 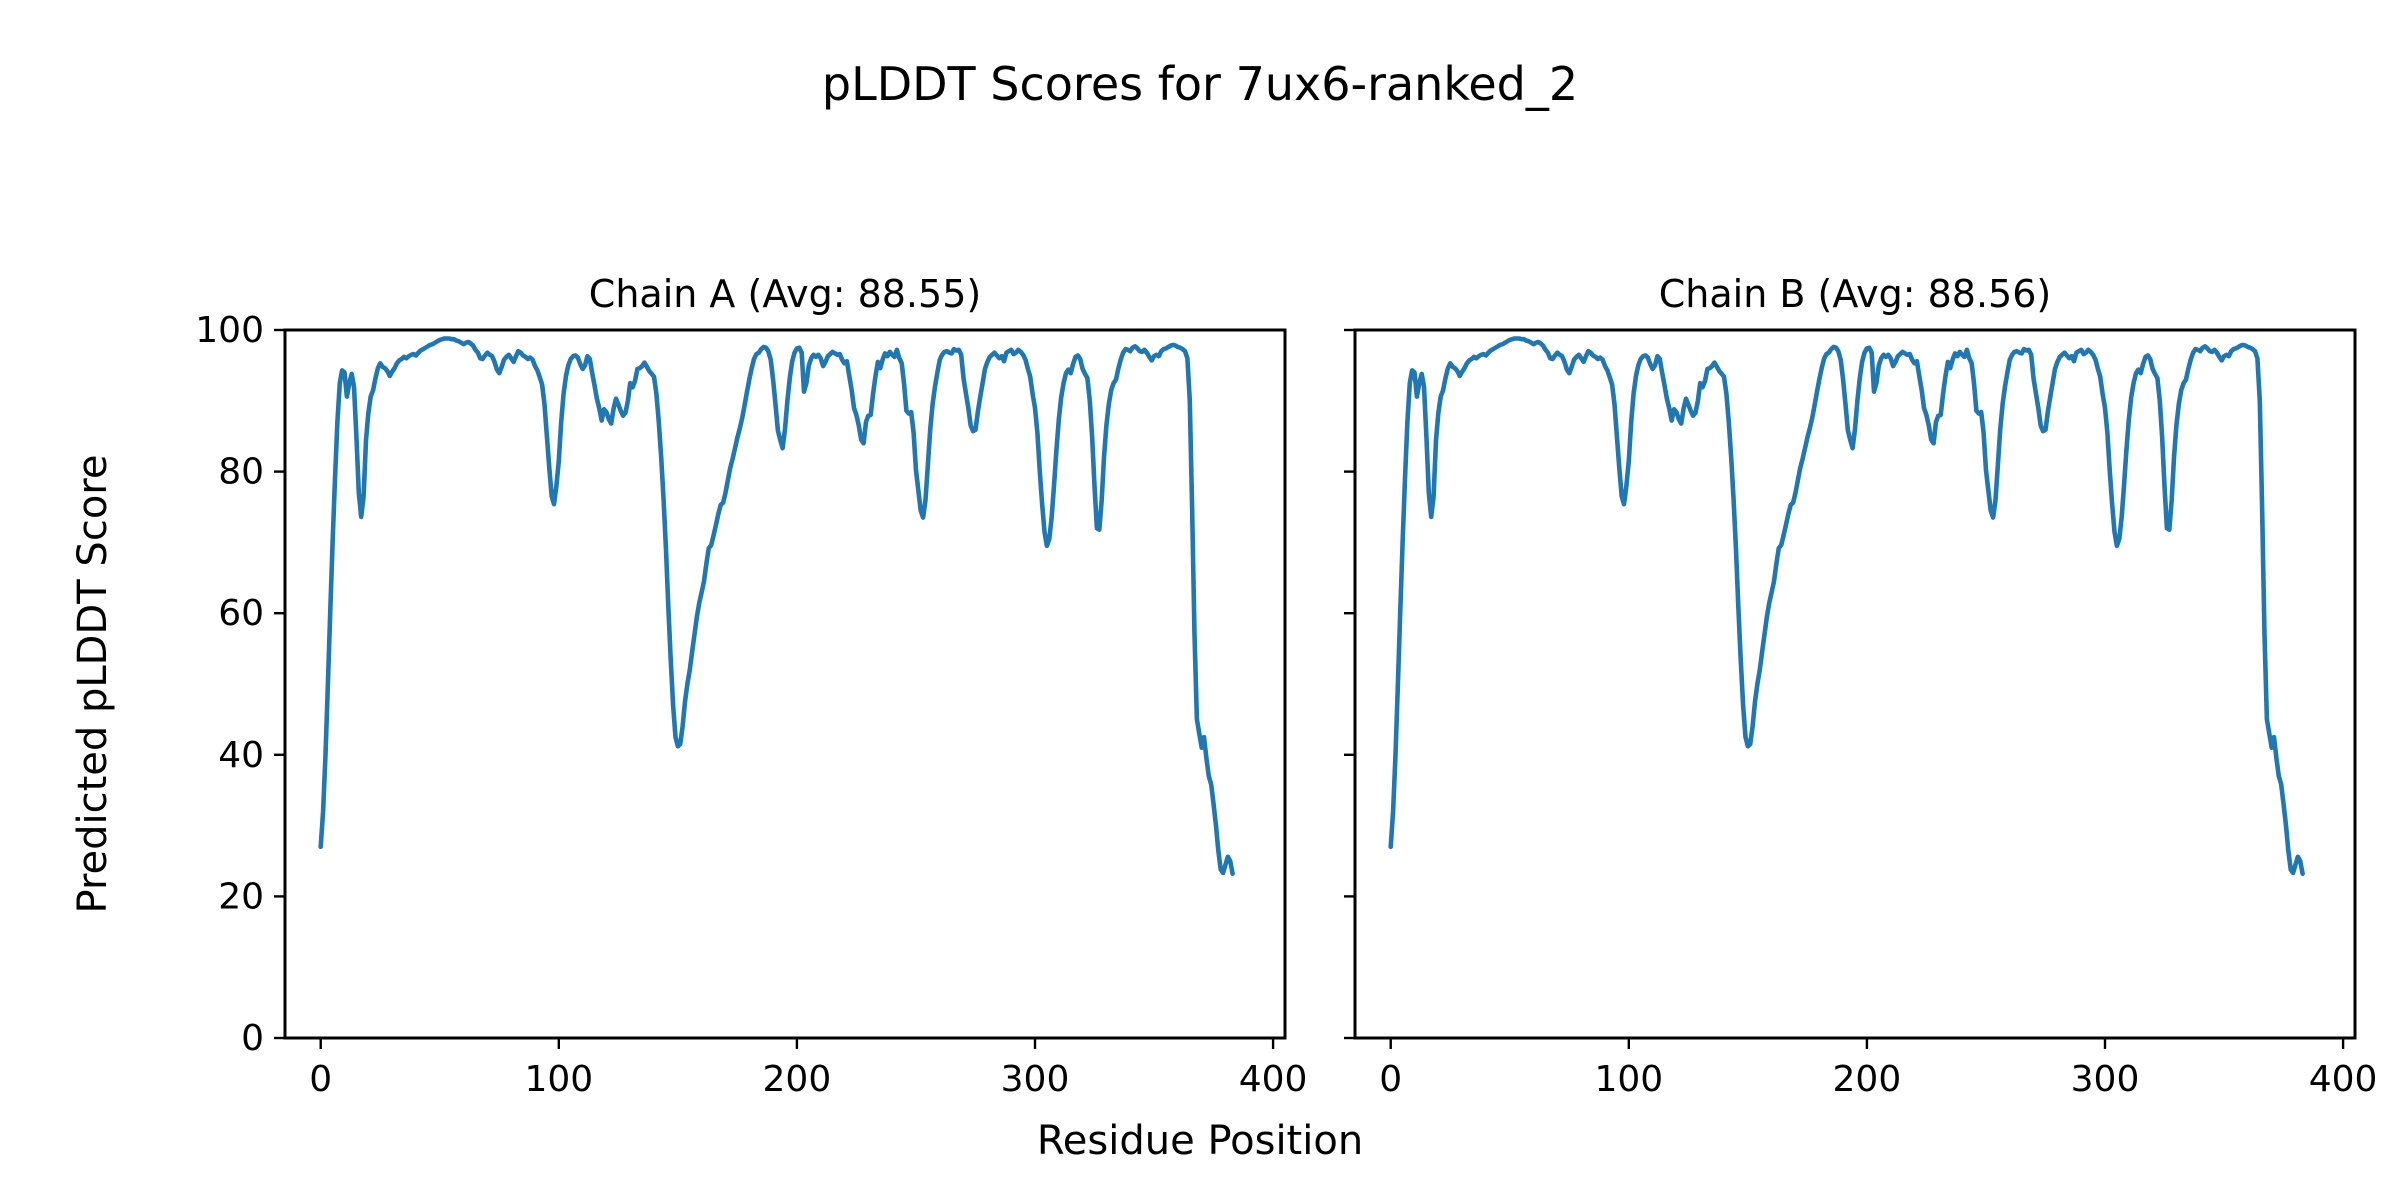 What do you see at coordinates (1200, 84) in the screenshot?
I see `figure-title: pLDDT Scores for 7ux6-ranked_2` at bounding box center [1200, 84].